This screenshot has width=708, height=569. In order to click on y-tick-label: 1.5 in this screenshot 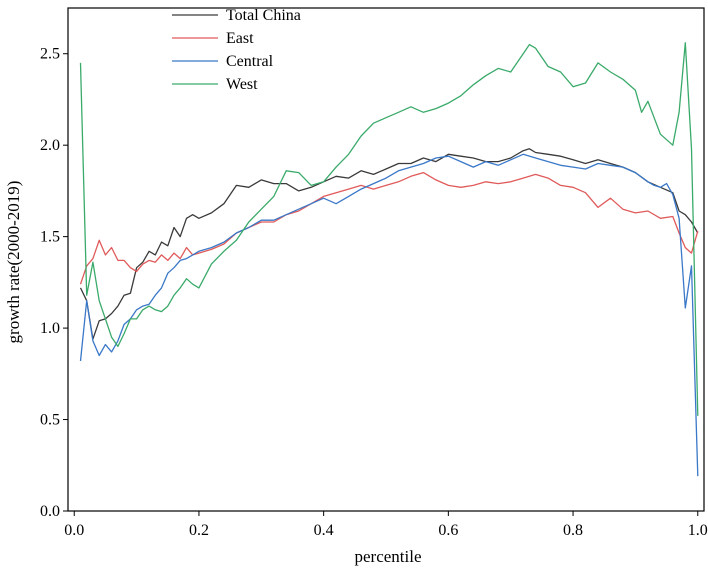, I will do `click(50, 237)`.